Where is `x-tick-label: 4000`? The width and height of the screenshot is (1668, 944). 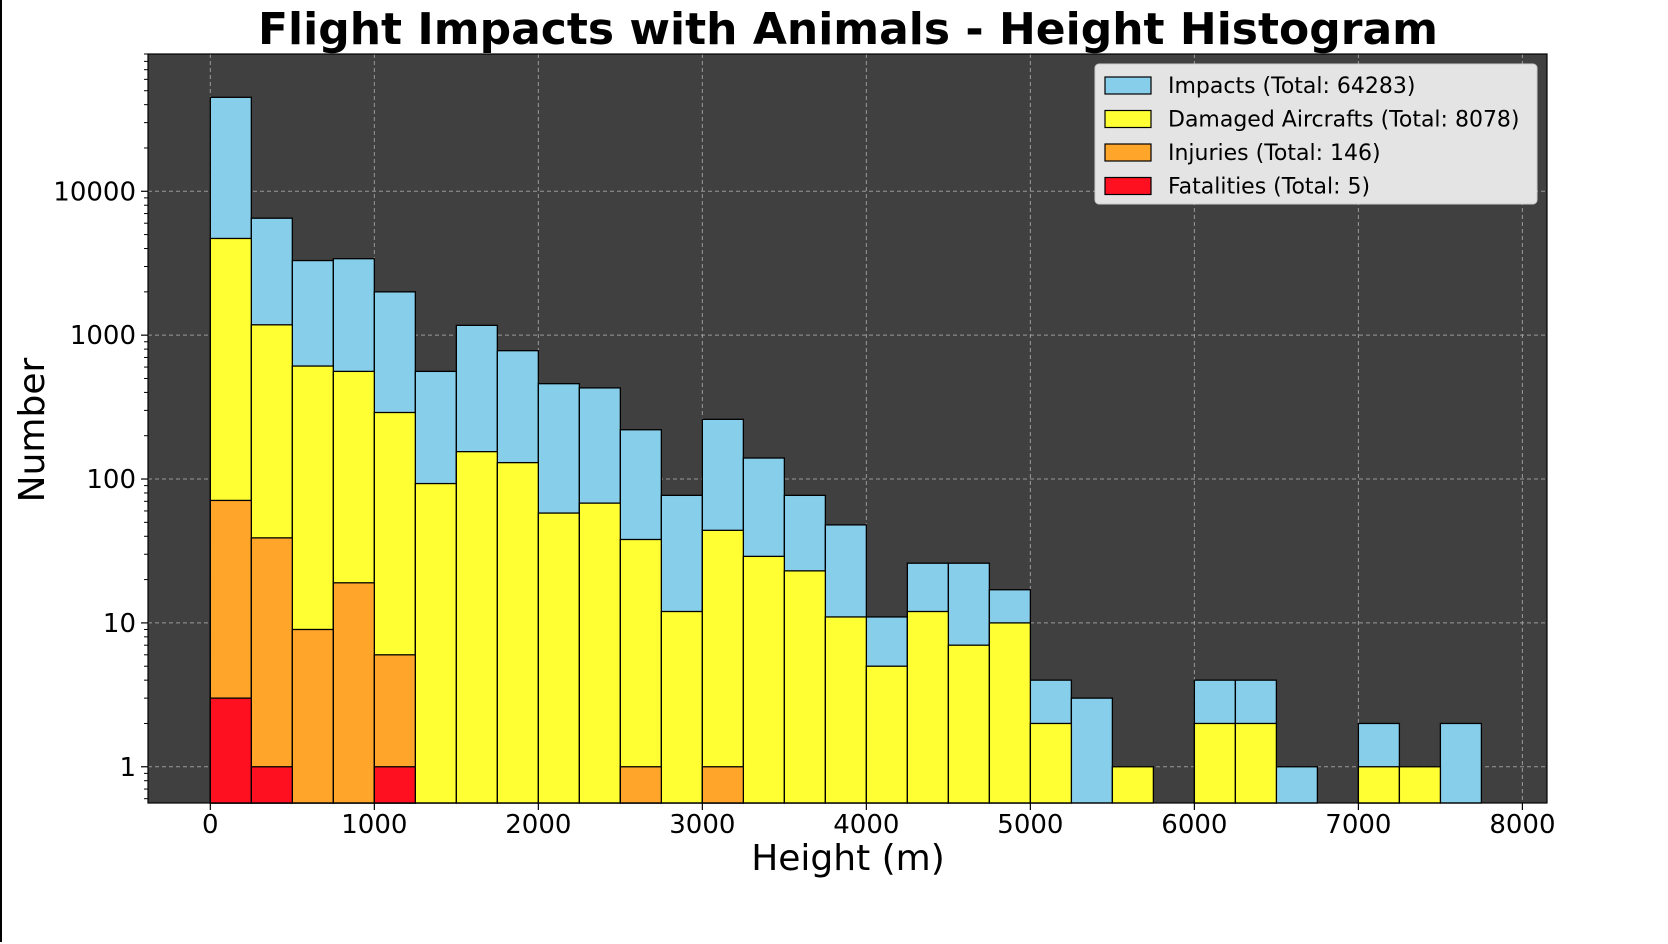
x-tick-label: 4000 is located at coordinates (866, 825).